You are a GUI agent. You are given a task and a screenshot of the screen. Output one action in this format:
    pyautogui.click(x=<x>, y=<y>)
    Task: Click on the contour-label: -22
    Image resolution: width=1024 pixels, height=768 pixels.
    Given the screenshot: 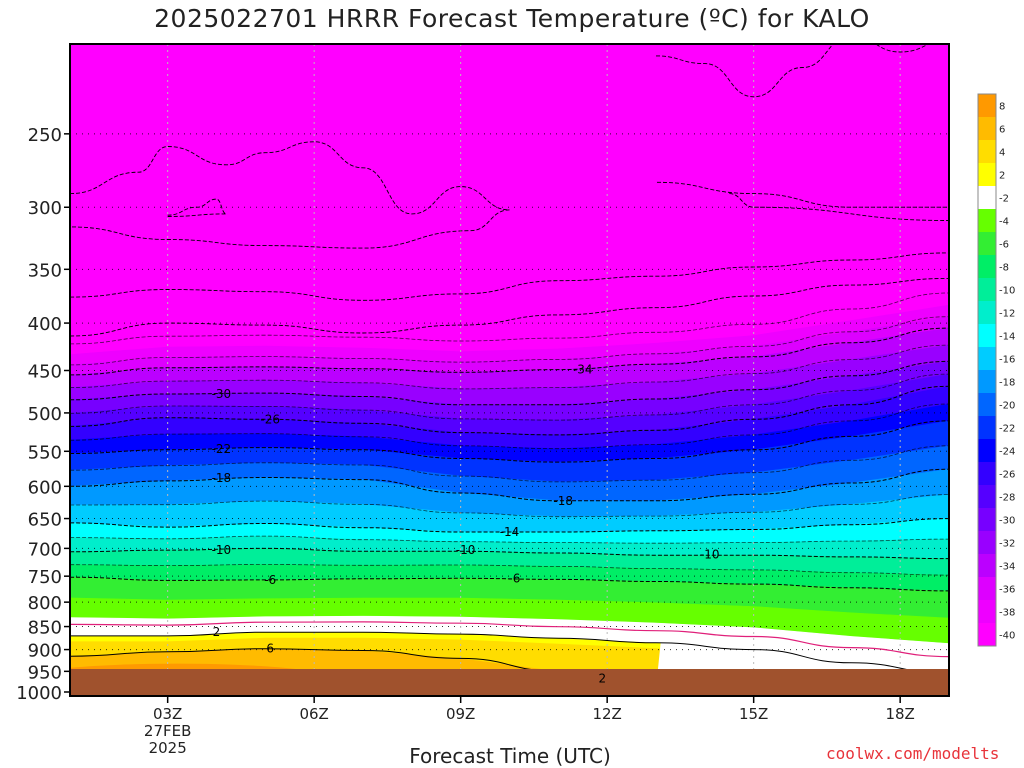 What is the action you would take?
    pyautogui.click(x=222, y=449)
    